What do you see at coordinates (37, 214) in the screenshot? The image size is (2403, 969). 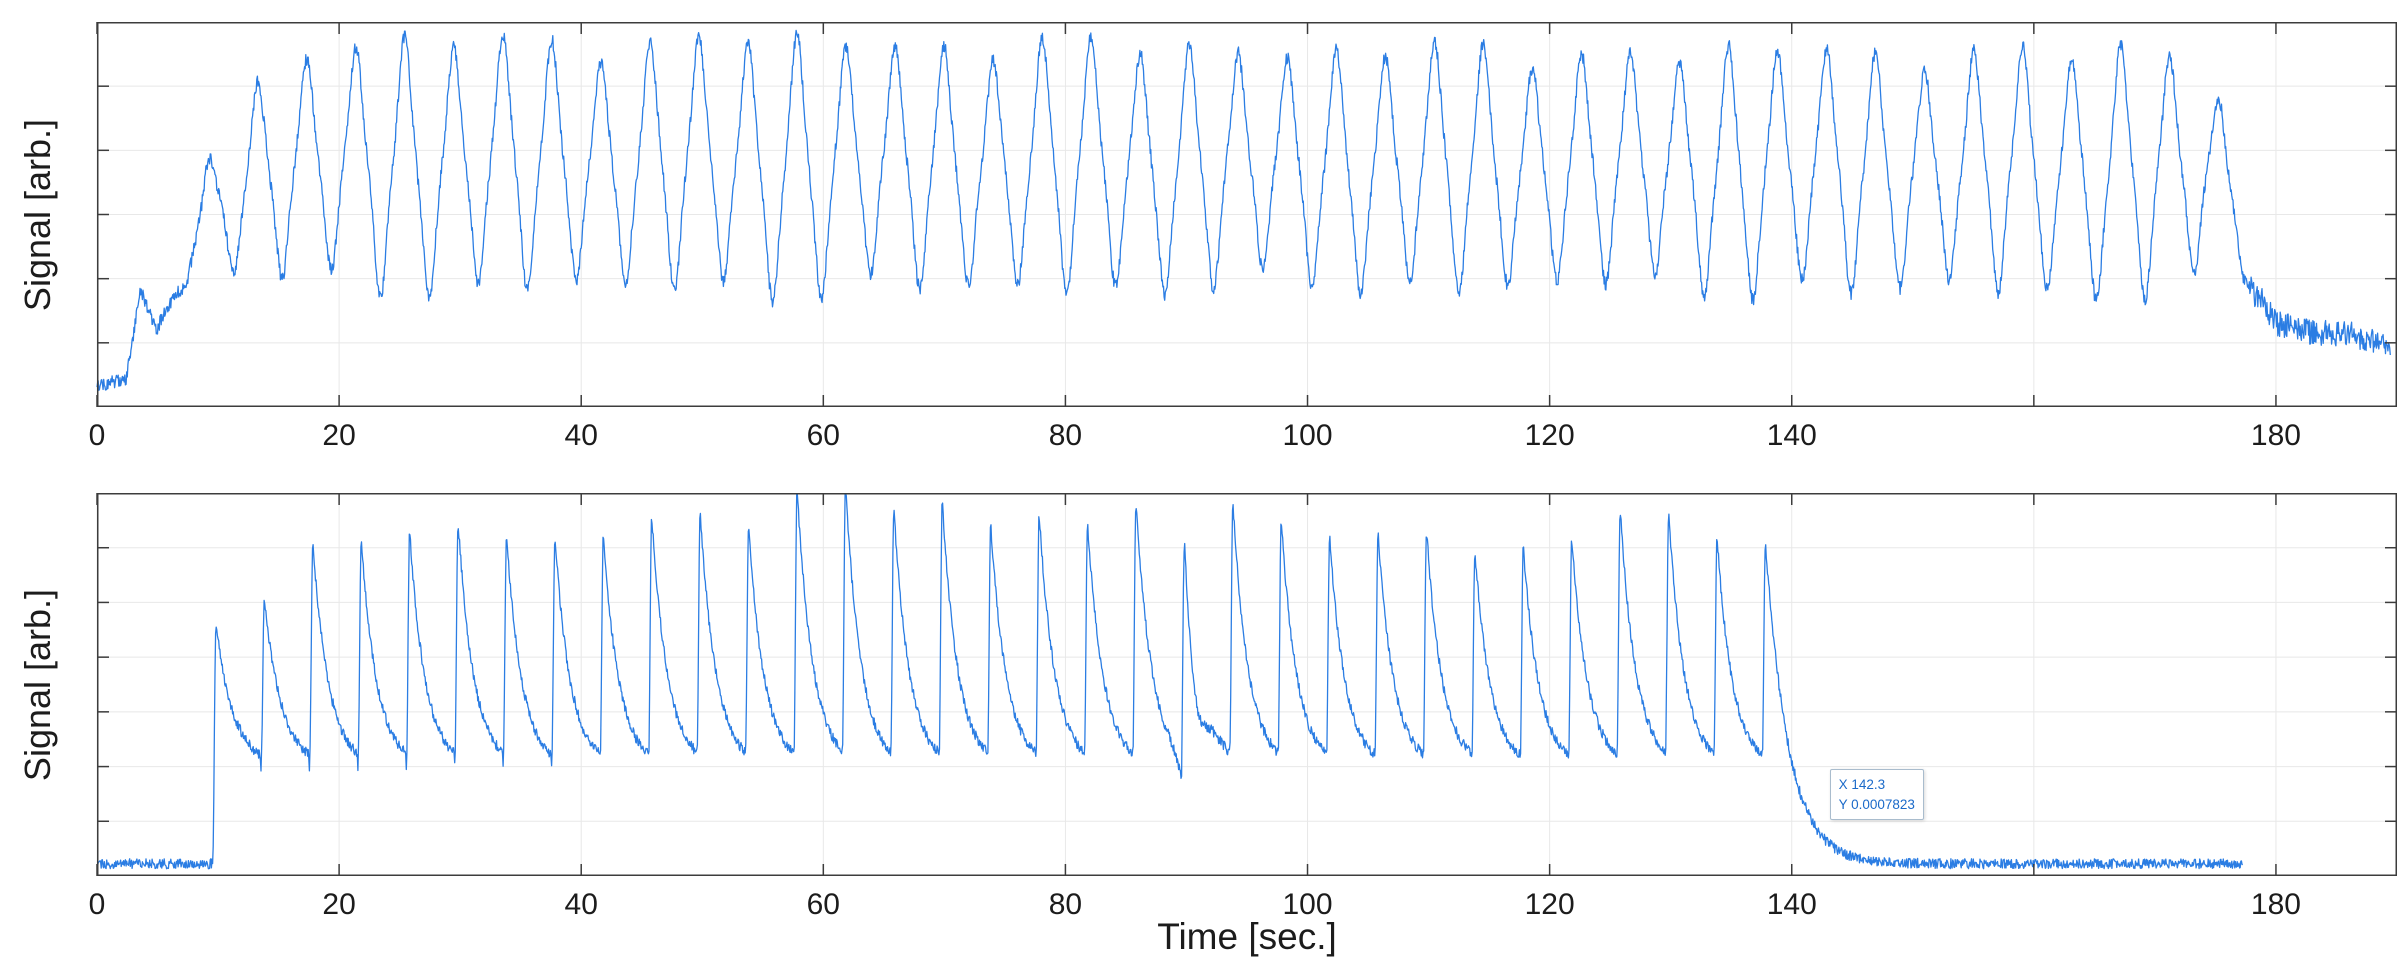 I see `top-y-axis-label: Signal [arb.]` at bounding box center [37, 214].